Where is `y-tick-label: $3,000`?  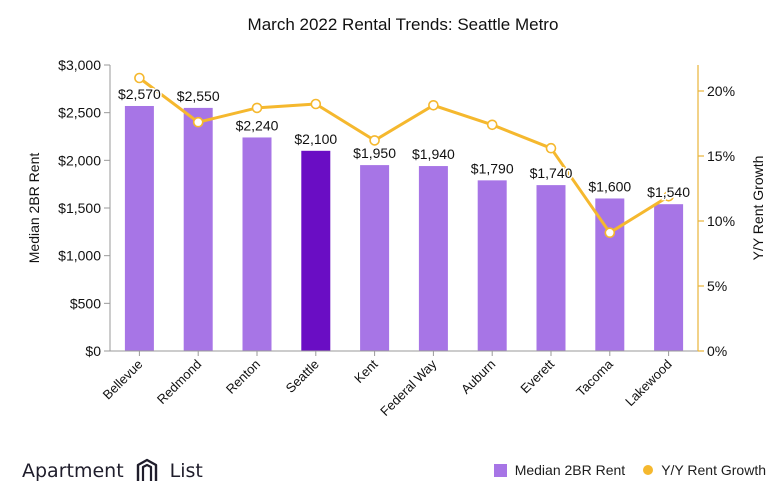
y-tick-label: $3,000 is located at coordinates (79, 65).